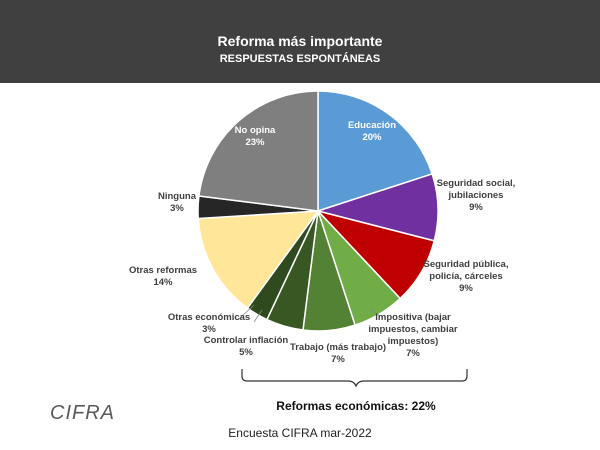 The height and width of the screenshot is (450, 600). Describe the element at coordinates (356, 406) in the screenshot. I see `economic-reforms-label: Reformas económicas: 22%` at that location.